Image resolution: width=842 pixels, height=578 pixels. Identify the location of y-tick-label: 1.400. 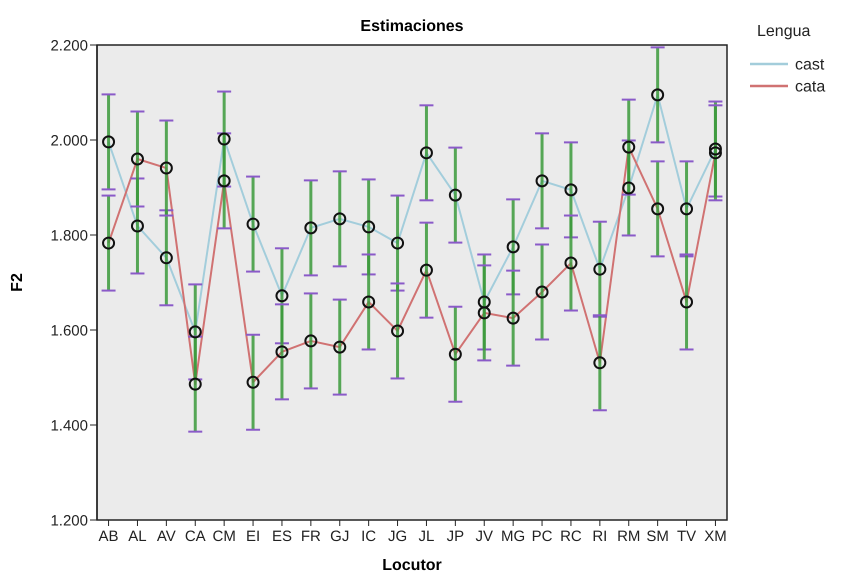
(69, 425).